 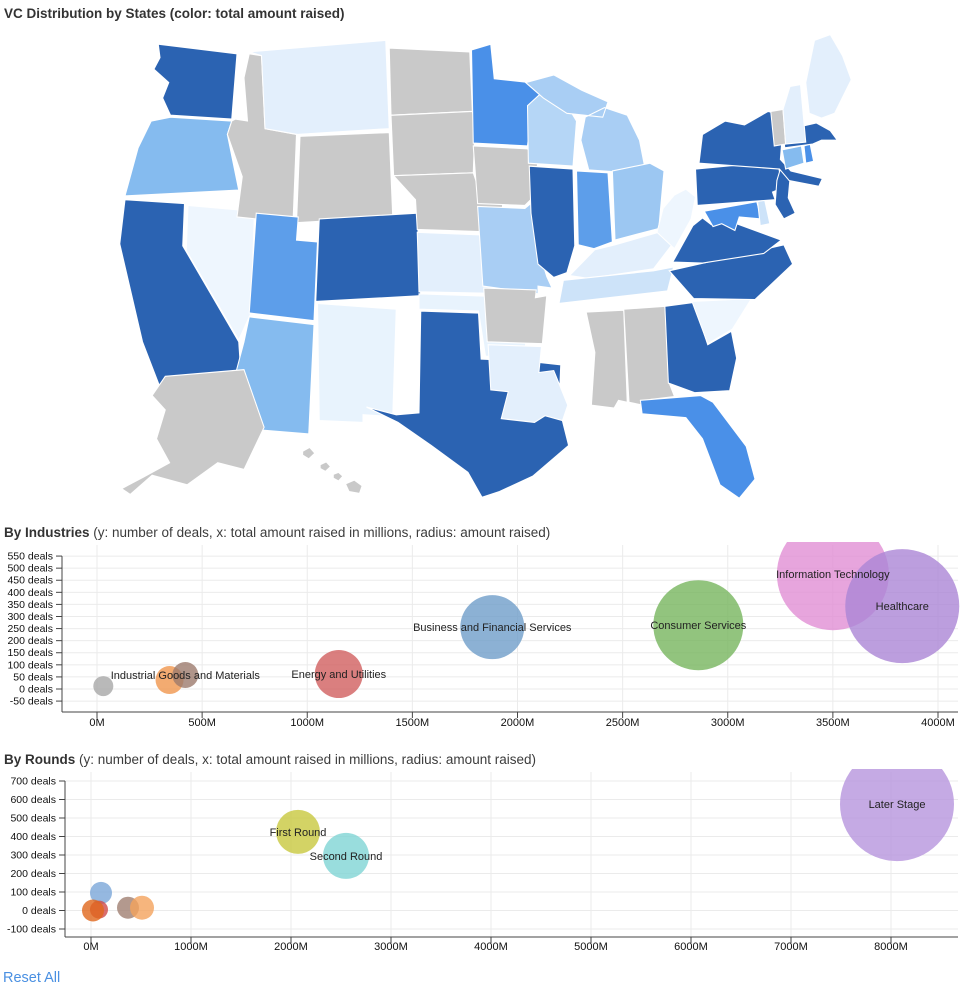 I want to click on y-tick-label: 250 deals, so click(x=30, y=629).